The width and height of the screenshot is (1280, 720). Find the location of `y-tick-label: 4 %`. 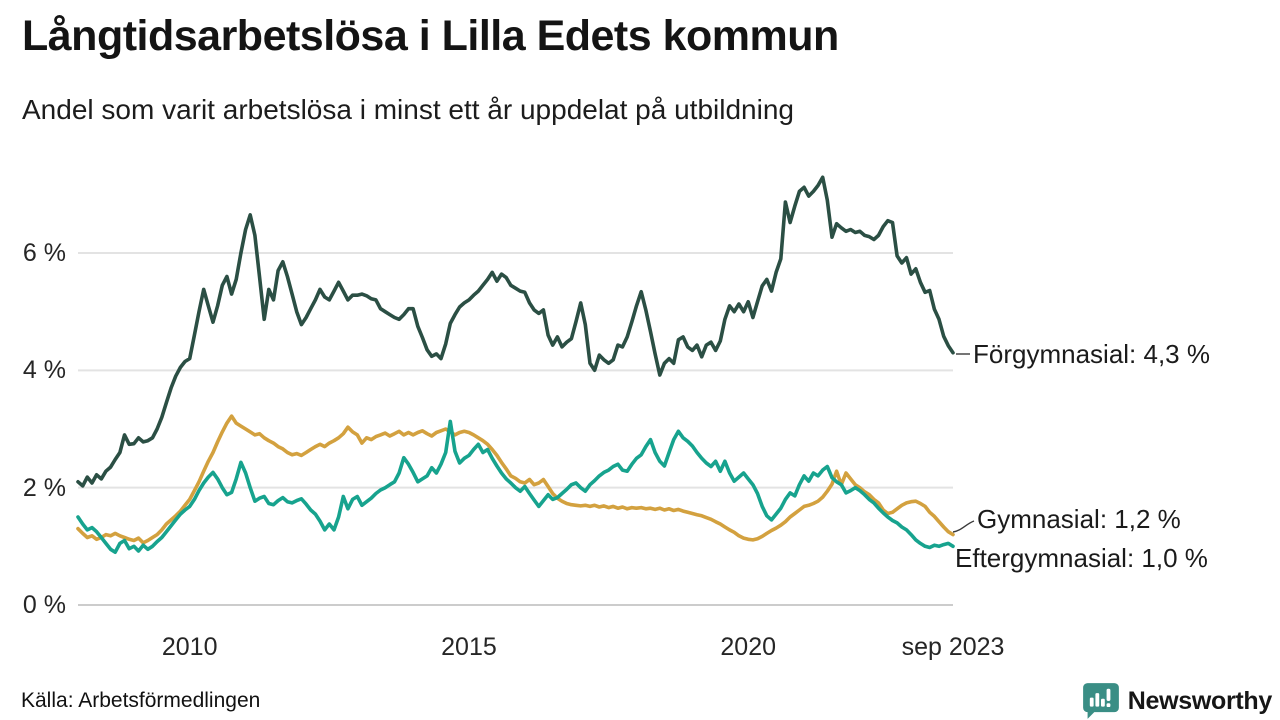

y-tick-label: 4 % is located at coordinates (44, 370).